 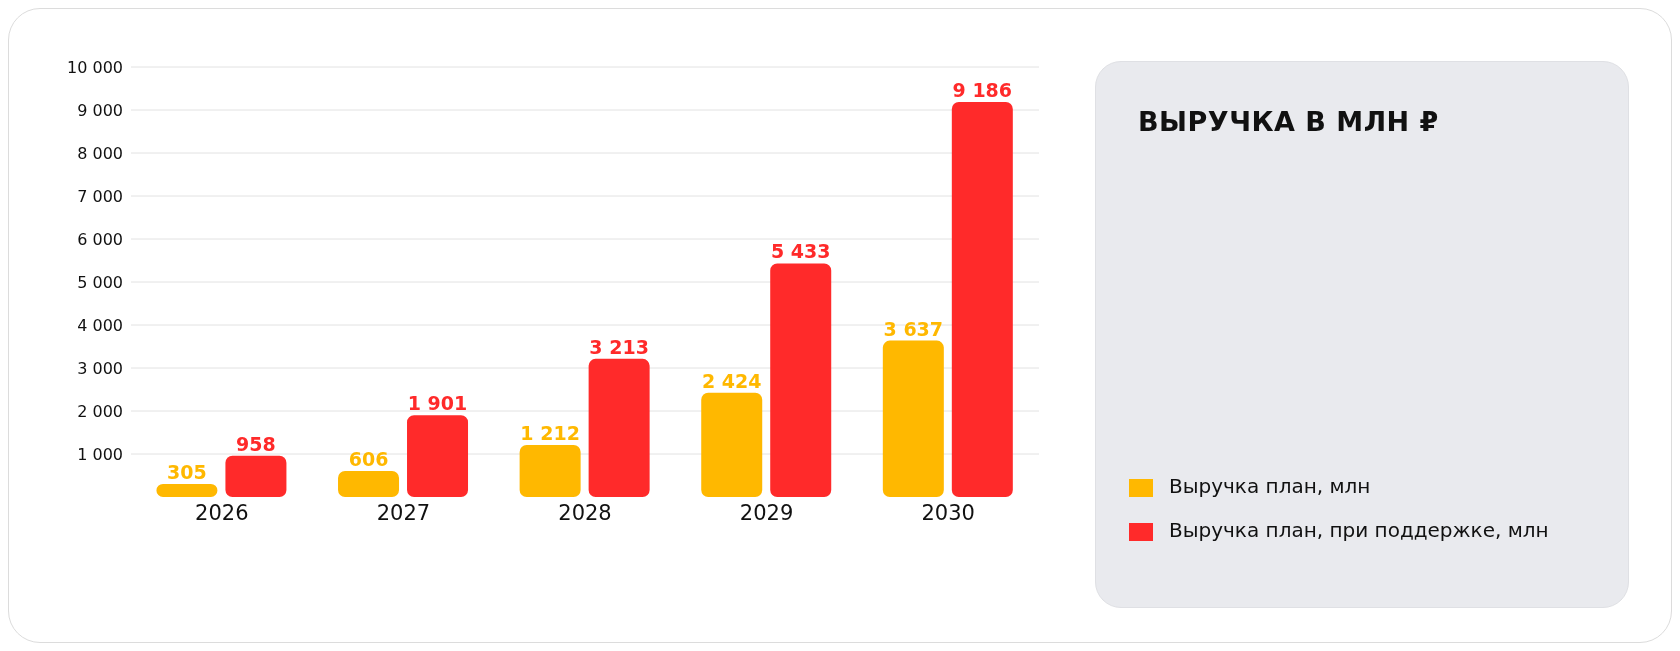 What do you see at coordinates (100, 282) in the screenshot?
I see `y-tick-label: 5 000` at bounding box center [100, 282].